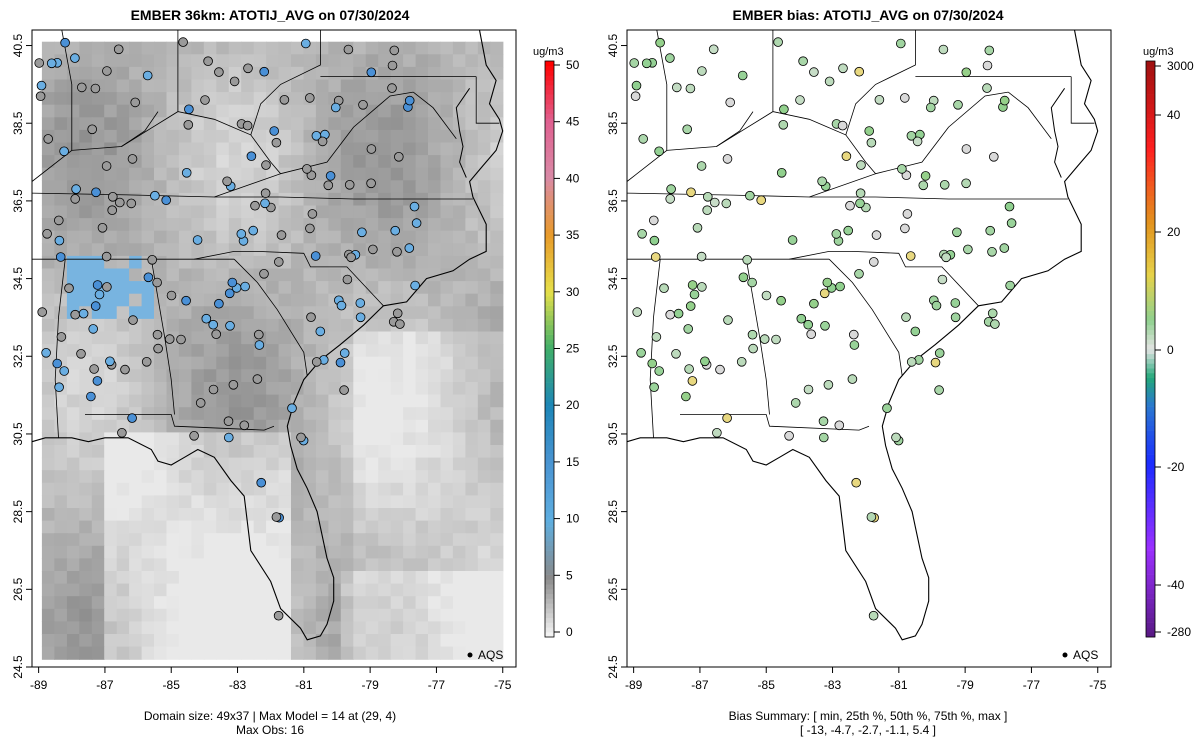  I want to click on colorbar-tick-label: -280, so click(1179, 632).